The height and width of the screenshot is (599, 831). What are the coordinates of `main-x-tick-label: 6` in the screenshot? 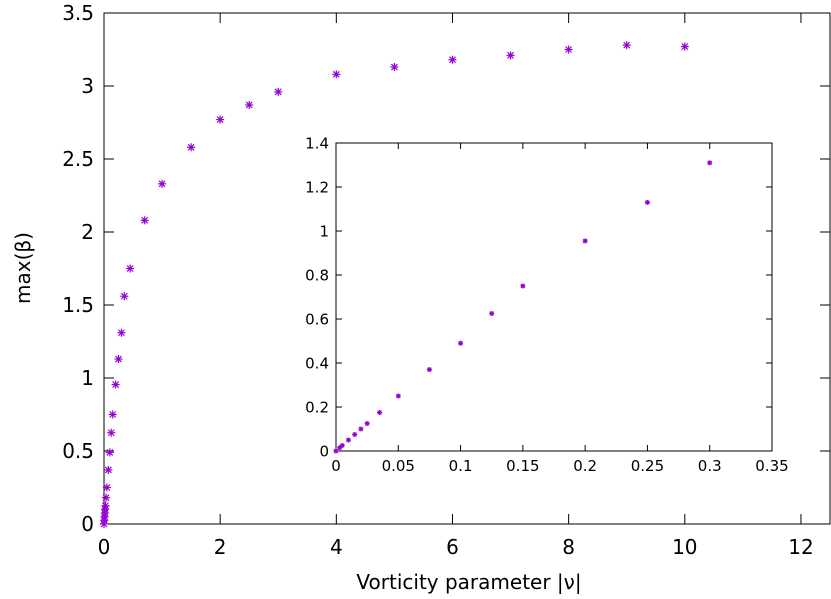 It's located at (452, 547).